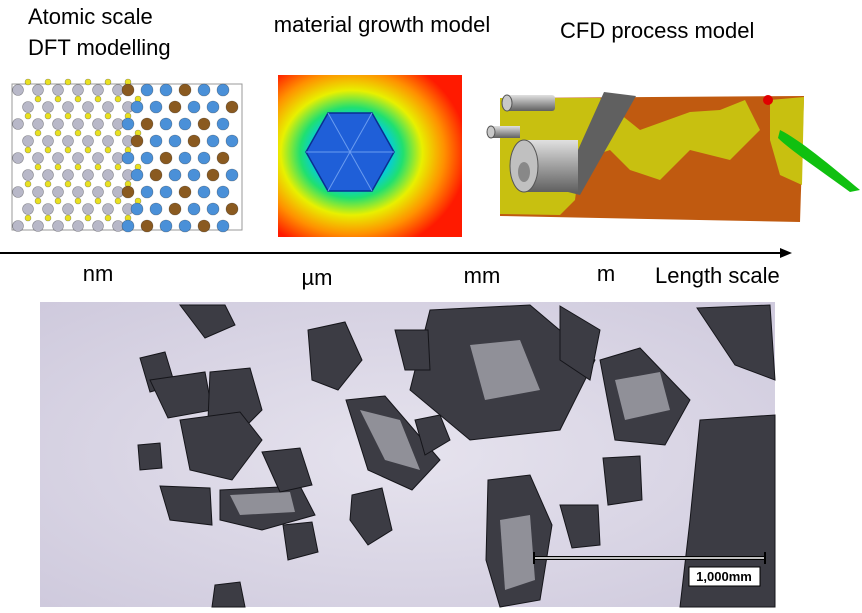 The image size is (862, 613). Describe the element at coordinates (724, 576) in the screenshot. I see `scale-bar-label: 1,000mm` at that location.